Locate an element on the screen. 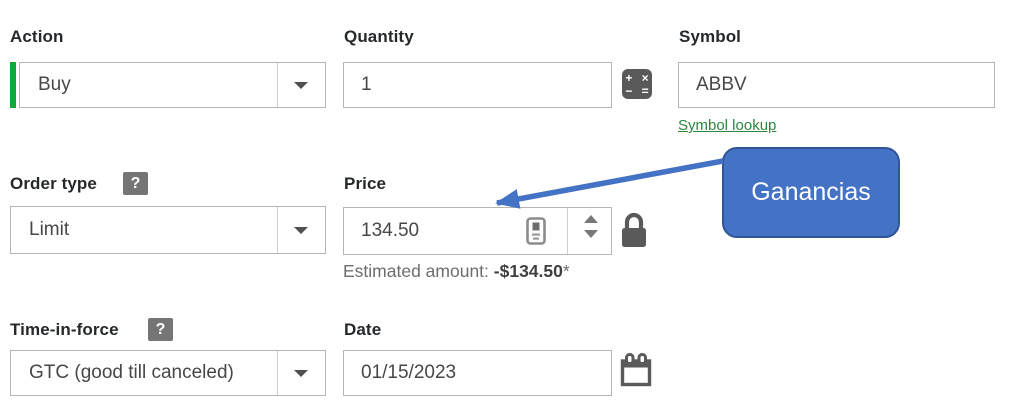  calendar-icon is located at coordinates (636, 372).